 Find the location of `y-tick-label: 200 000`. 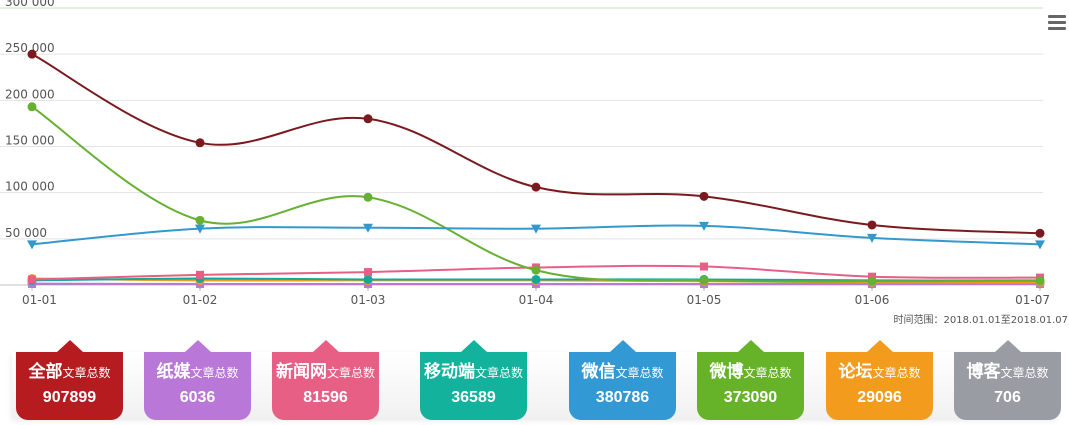

y-tick-label: 200 000 is located at coordinates (30, 94).